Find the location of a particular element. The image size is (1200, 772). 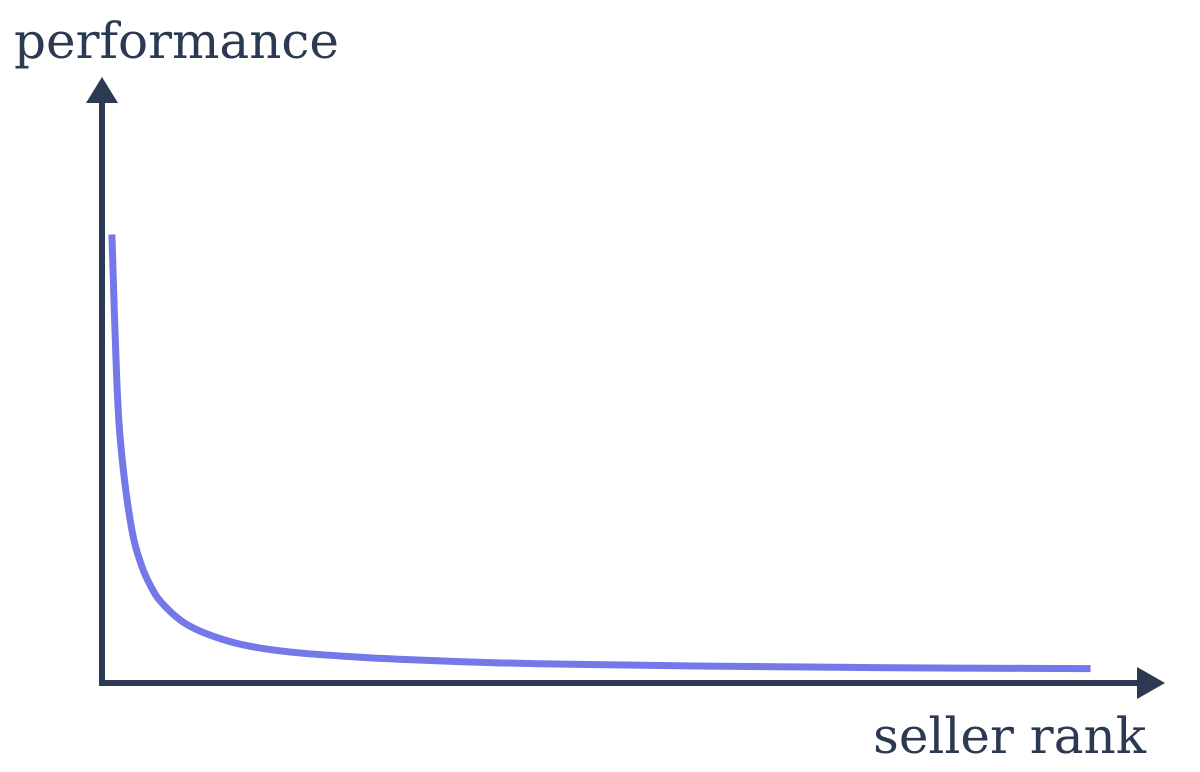

y-axis-arrow is located at coordinates (102, 90).